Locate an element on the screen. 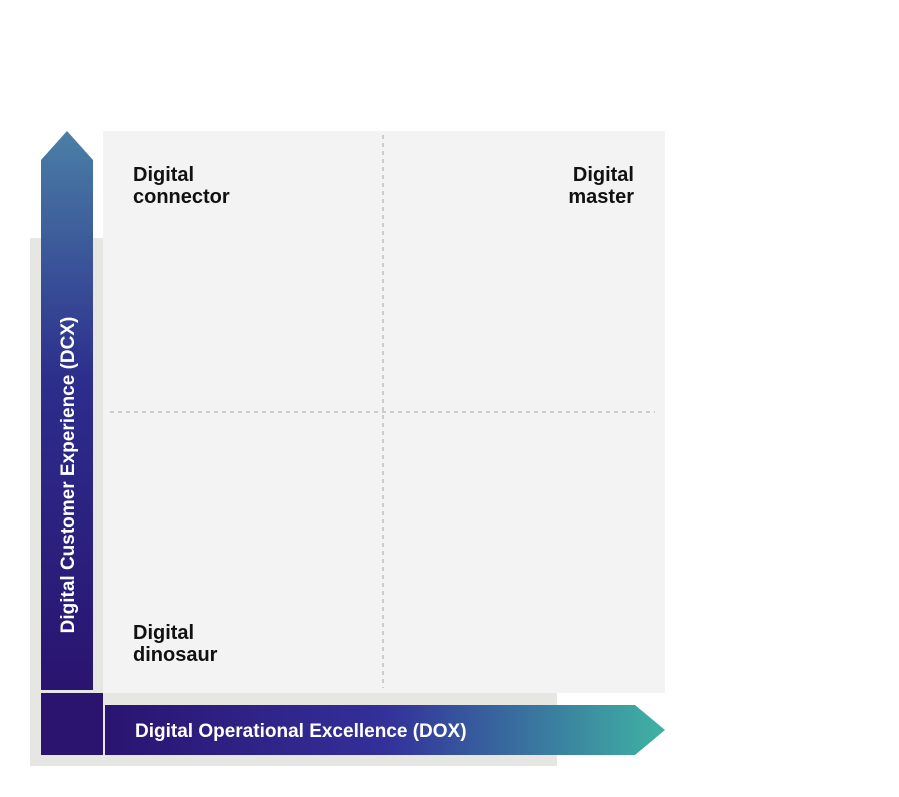  quadrant-label: dinosaur is located at coordinates (175, 655).